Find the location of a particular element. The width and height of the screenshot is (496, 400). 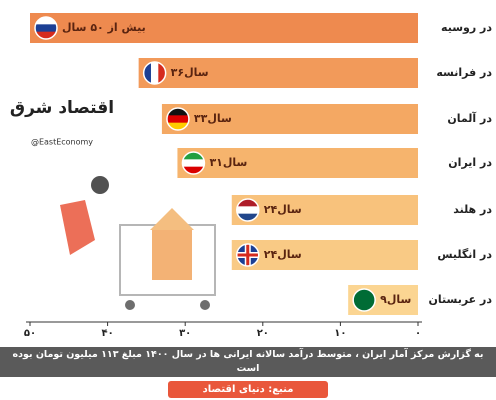

value-label: ۳۱سال is located at coordinates (228, 162).